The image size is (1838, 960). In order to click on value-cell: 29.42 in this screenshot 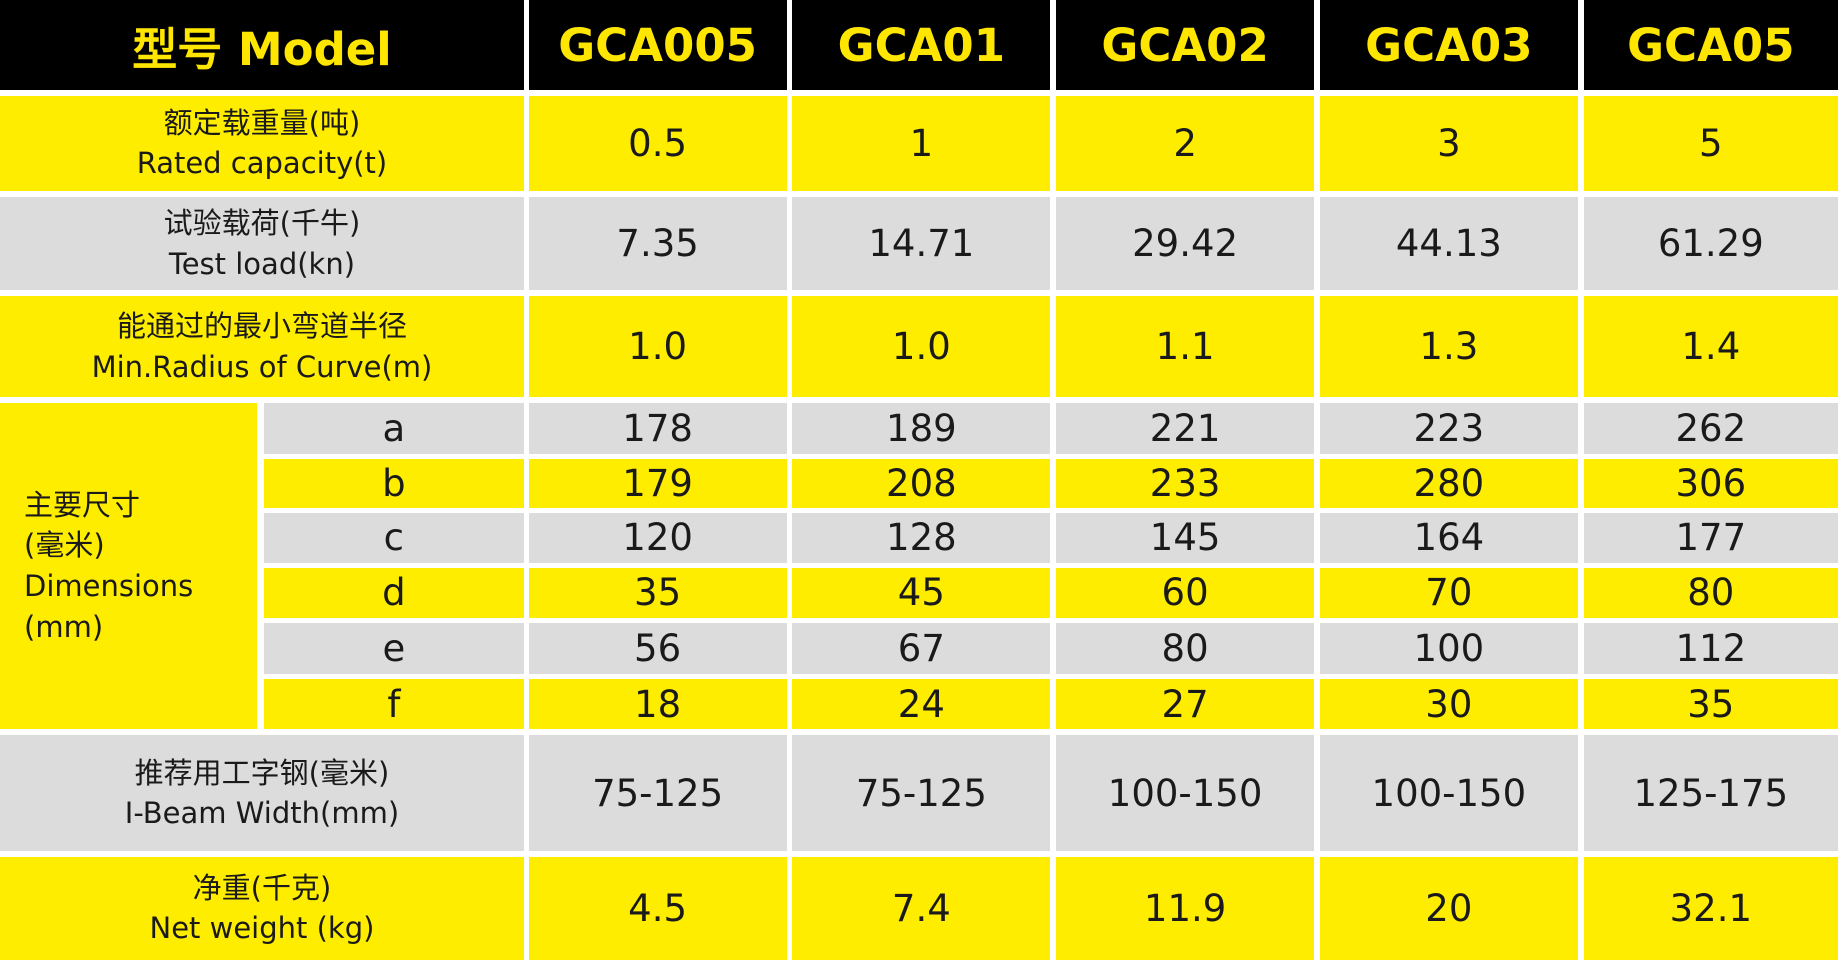, I will do `click(1185, 243)`.